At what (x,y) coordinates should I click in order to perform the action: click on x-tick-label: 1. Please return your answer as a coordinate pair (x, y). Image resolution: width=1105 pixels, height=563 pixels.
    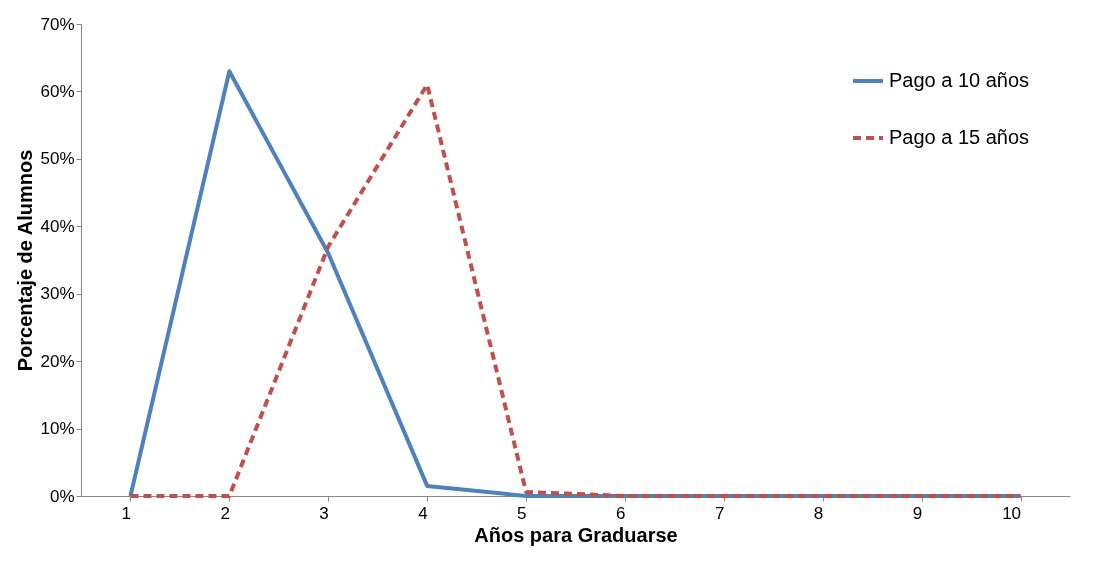
    Looking at the image, I should click on (126, 513).